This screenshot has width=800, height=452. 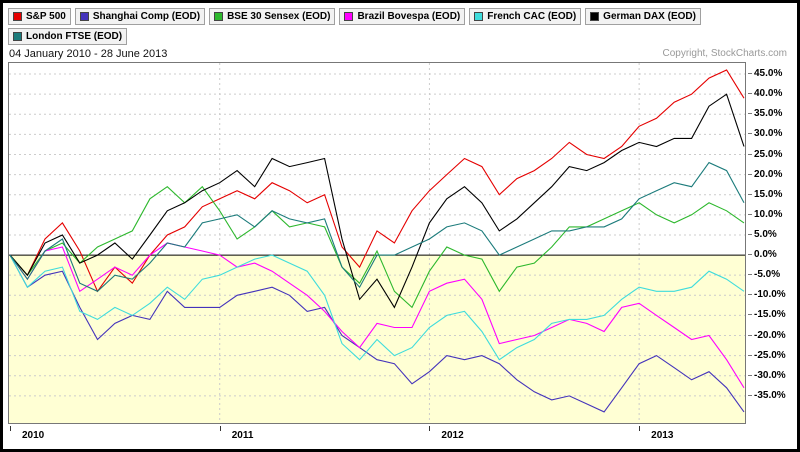 What do you see at coordinates (768, 154) in the screenshot?
I see `y-axis-label: 25.0%` at bounding box center [768, 154].